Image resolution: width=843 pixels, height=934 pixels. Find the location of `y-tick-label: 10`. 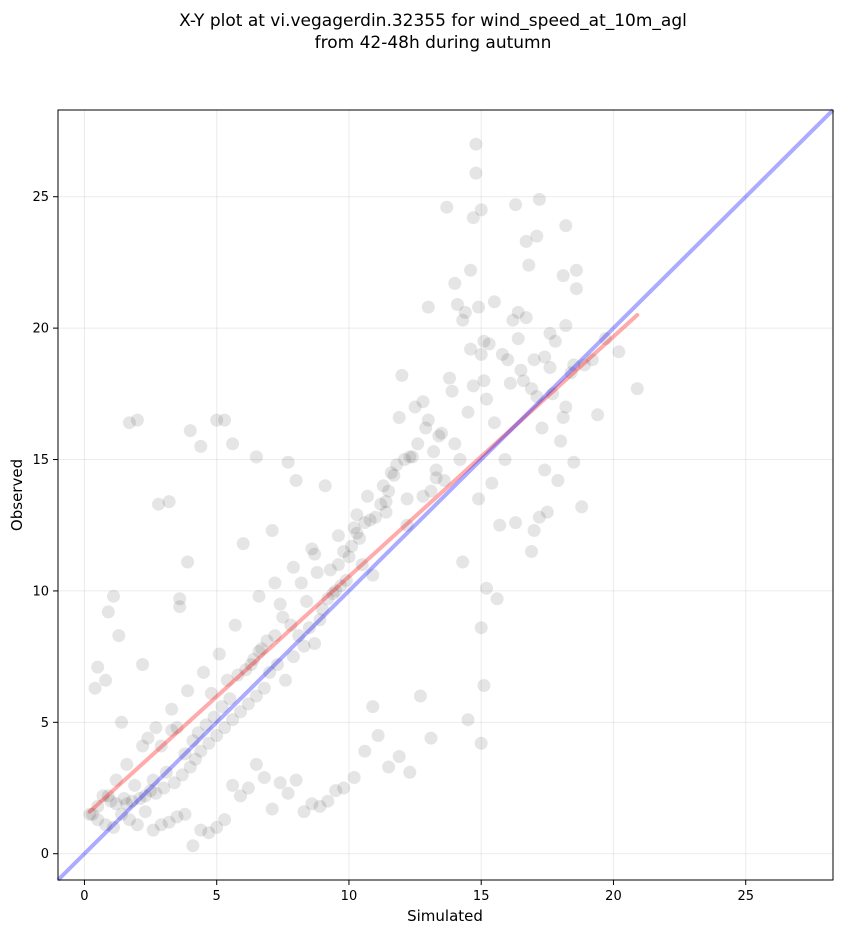

y-tick-label: 10 is located at coordinates (40, 591).